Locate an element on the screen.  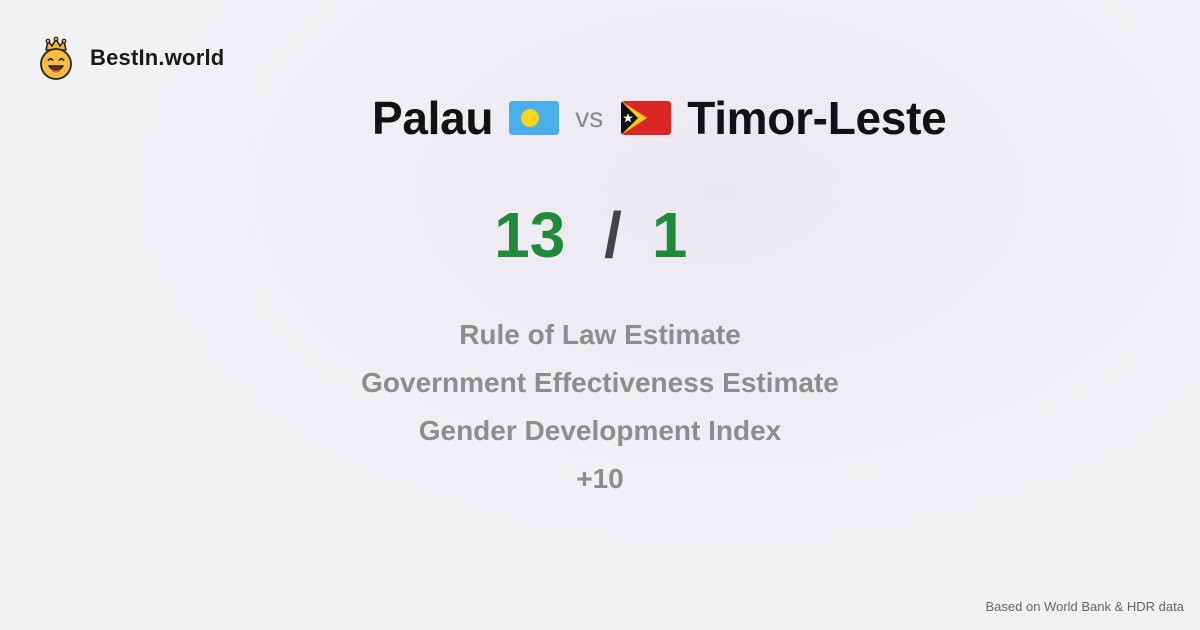
right-country-name: Timor-Leste is located at coordinates (817, 118).